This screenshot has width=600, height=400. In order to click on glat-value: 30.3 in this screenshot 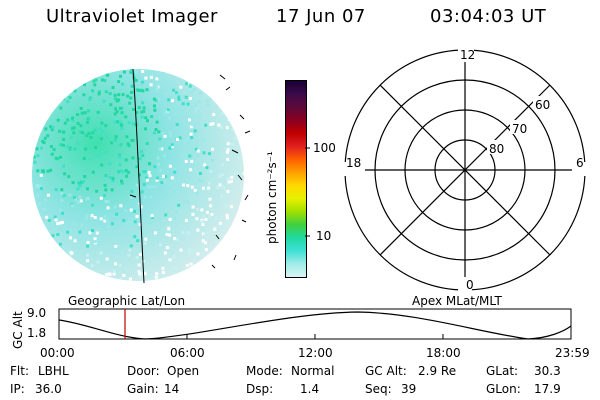, I will do `click(547, 371)`.